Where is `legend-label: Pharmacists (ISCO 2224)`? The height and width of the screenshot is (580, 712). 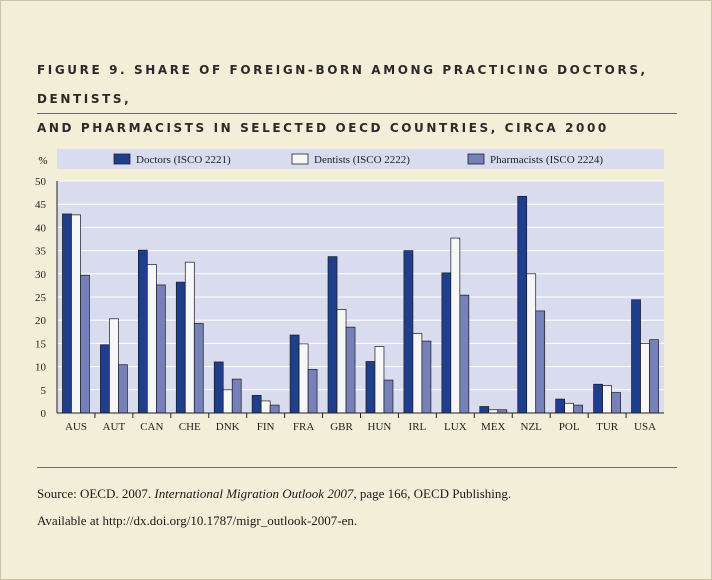
legend-label: Pharmacists (ISCO 2224) is located at coordinates (546, 160).